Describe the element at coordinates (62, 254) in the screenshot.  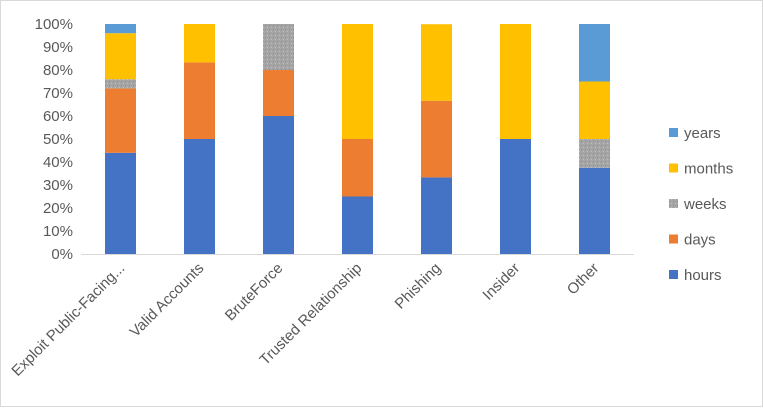
I see `y-tick-label: 0%` at that location.